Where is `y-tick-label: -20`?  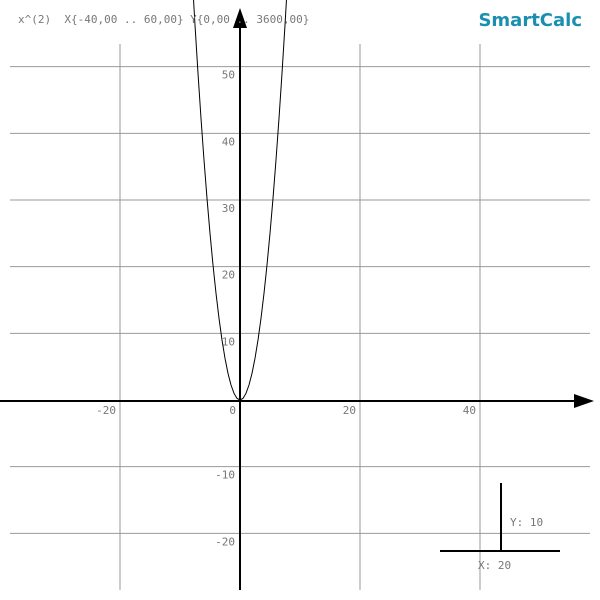 y-tick-label: -20 is located at coordinates (225, 541).